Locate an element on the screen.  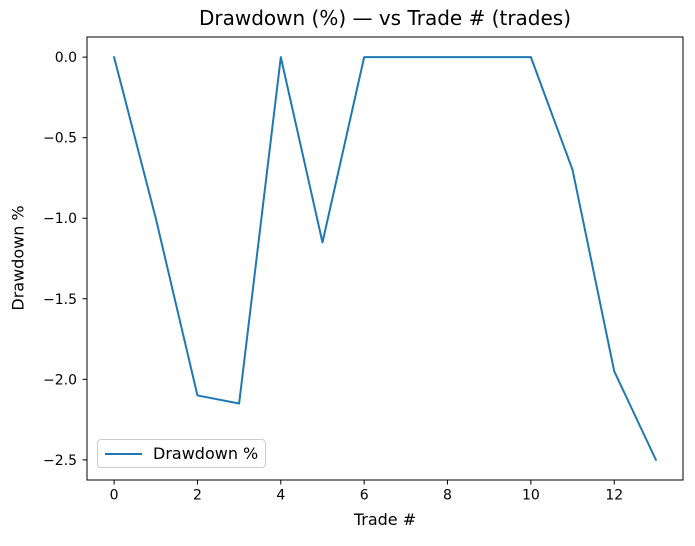
x-tick-label: 6 is located at coordinates (364, 496).